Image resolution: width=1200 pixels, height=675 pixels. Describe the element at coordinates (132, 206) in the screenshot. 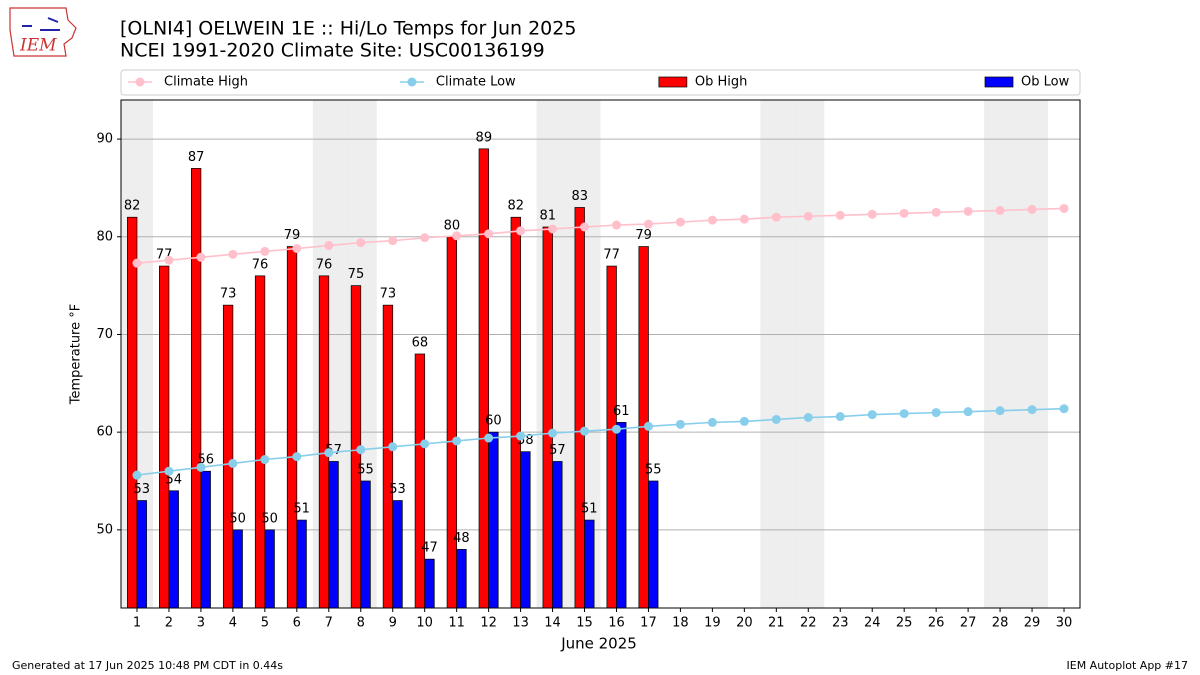

I see `data-label: 82` at that location.